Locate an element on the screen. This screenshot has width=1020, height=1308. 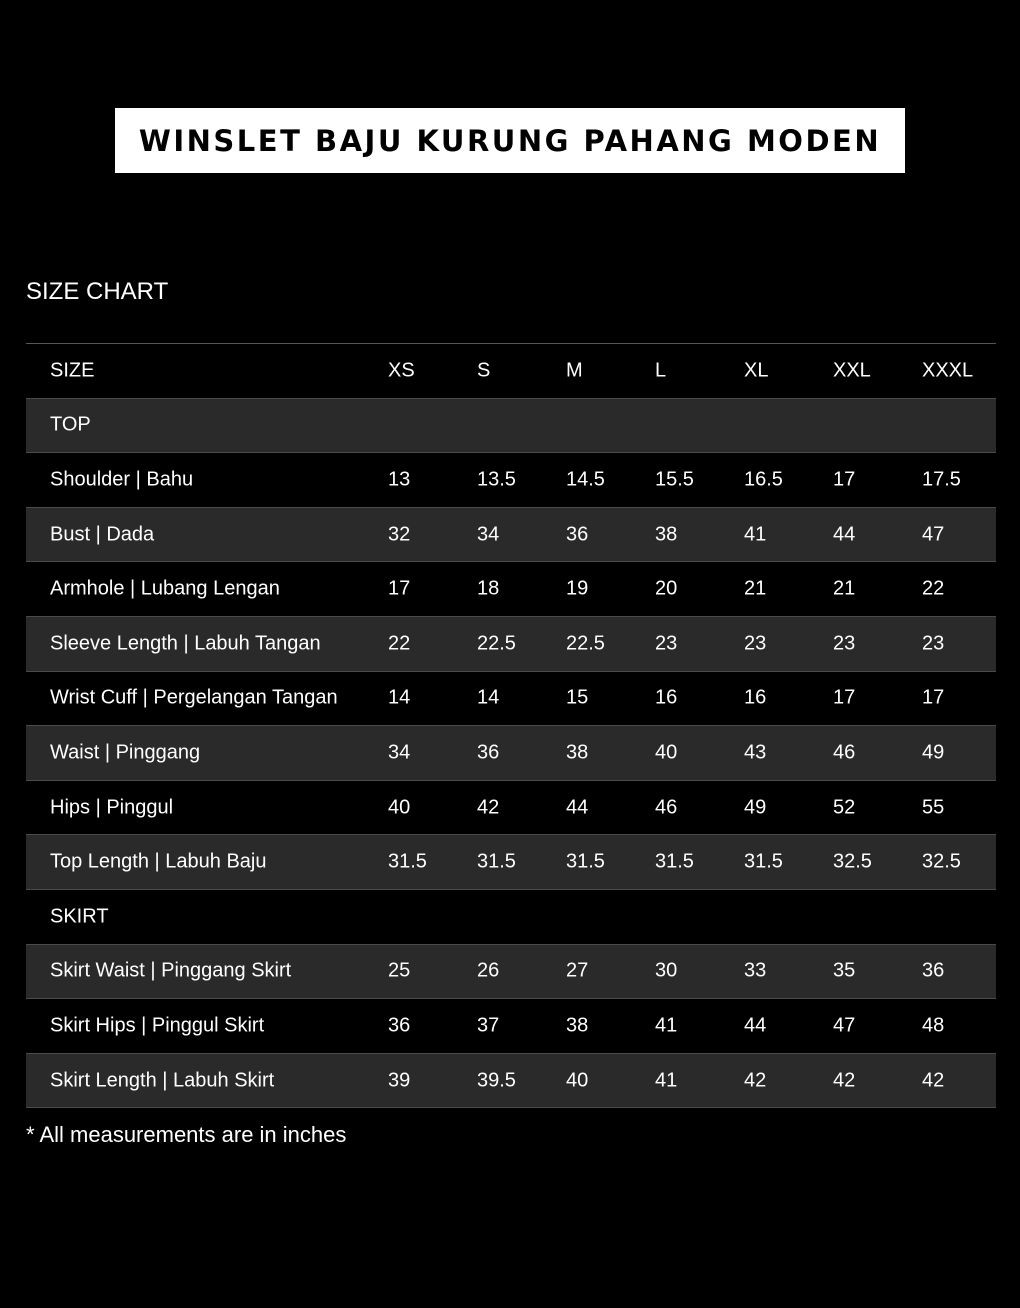
measurement-value: 55 is located at coordinates (933, 807).